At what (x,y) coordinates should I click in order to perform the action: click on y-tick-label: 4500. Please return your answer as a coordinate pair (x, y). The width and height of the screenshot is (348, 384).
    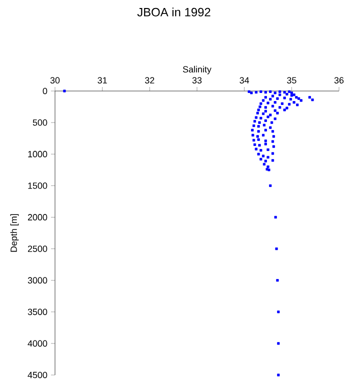
    Looking at the image, I should click on (38, 375).